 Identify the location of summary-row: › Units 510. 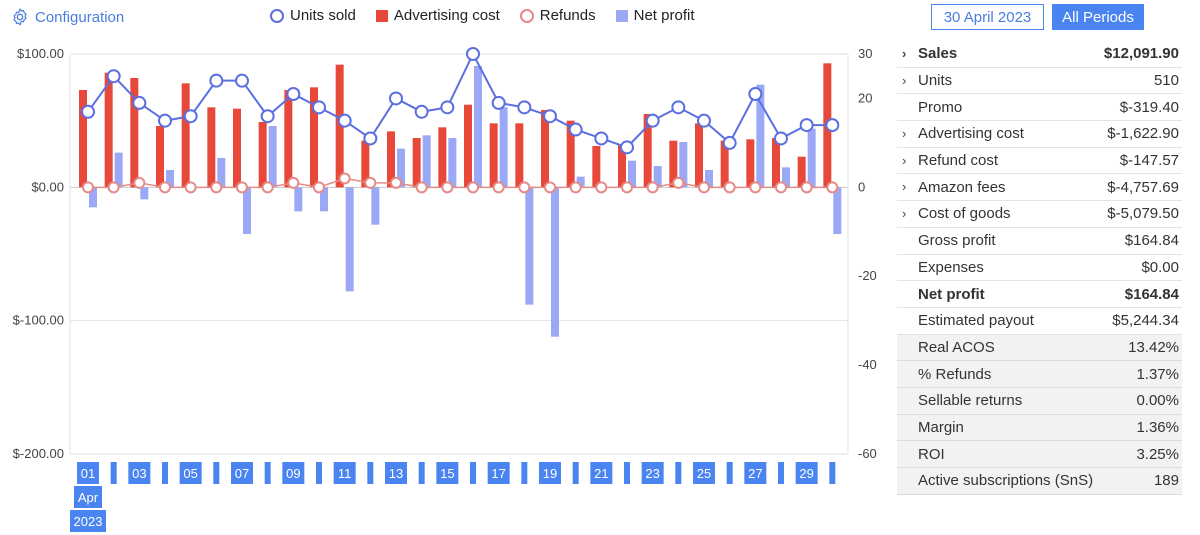
(1039, 81).